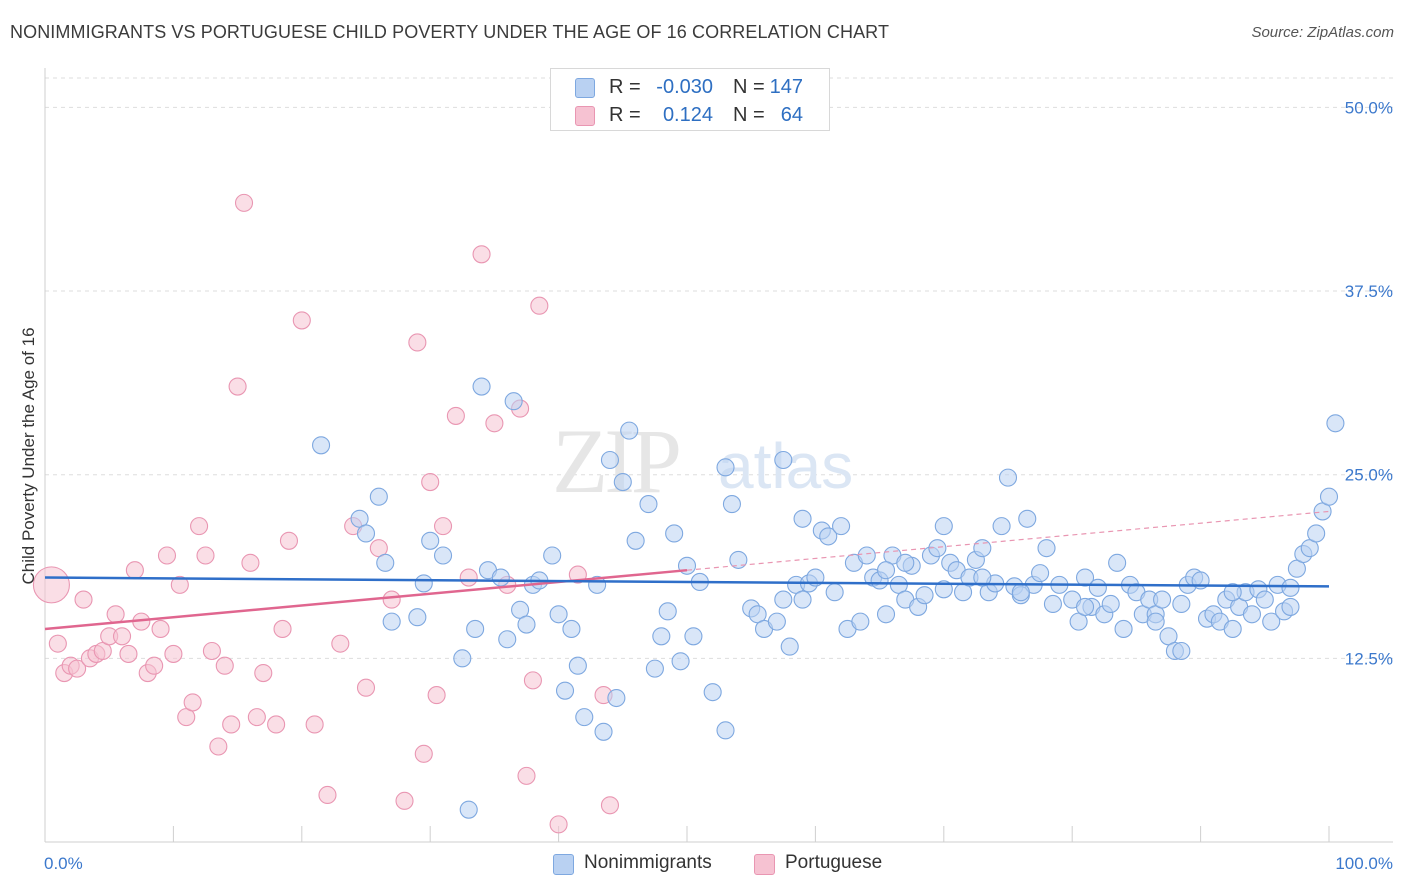 This screenshot has width=1406, height=892. I want to click on legend-label-nonimmigrants: Nonimmigrants, so click(648, 862).